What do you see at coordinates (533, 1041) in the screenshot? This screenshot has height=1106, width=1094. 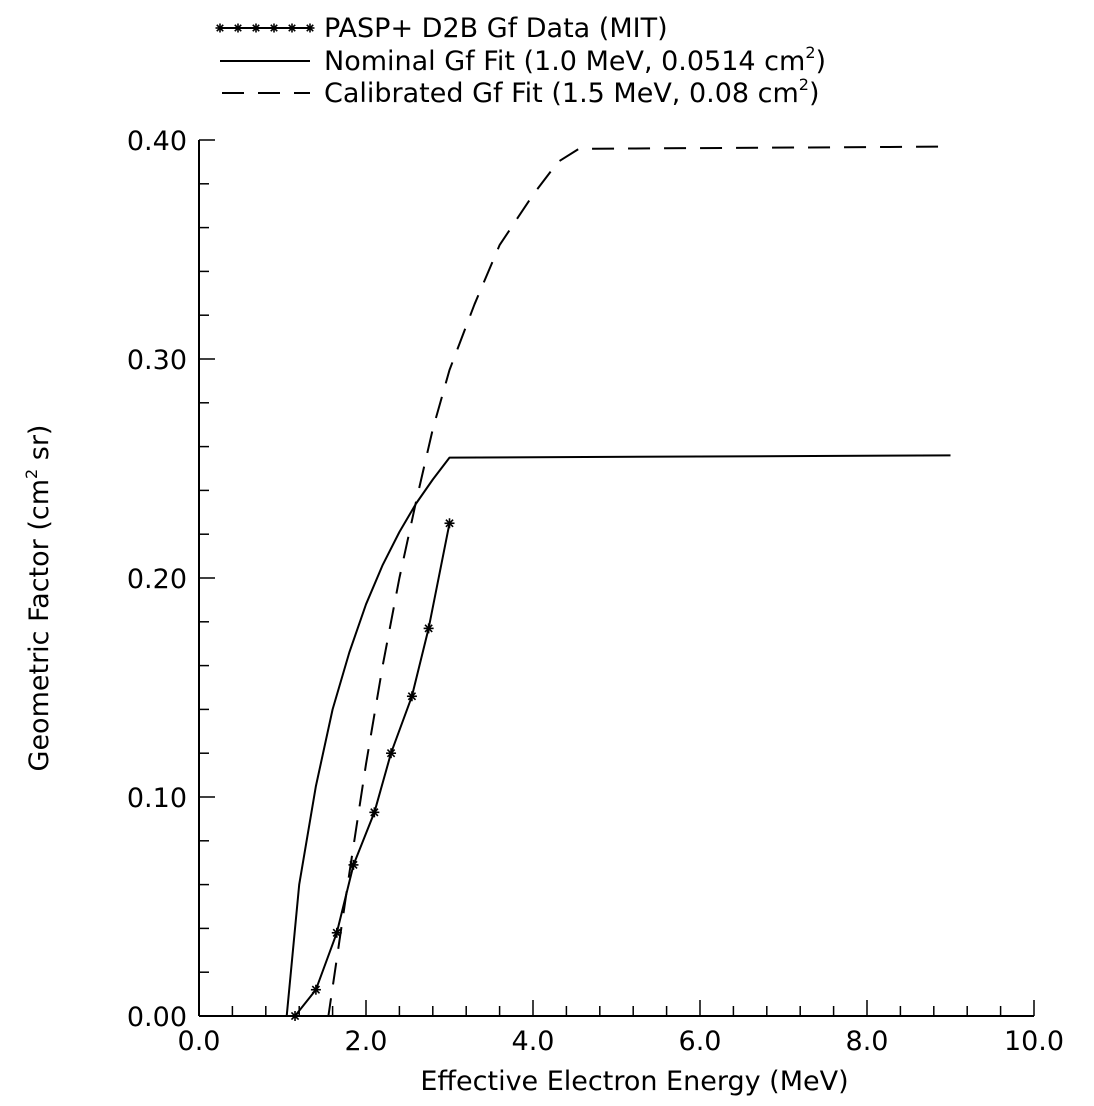 I see `x-tick-label: 4.0` at bounding box center [533, 1041].